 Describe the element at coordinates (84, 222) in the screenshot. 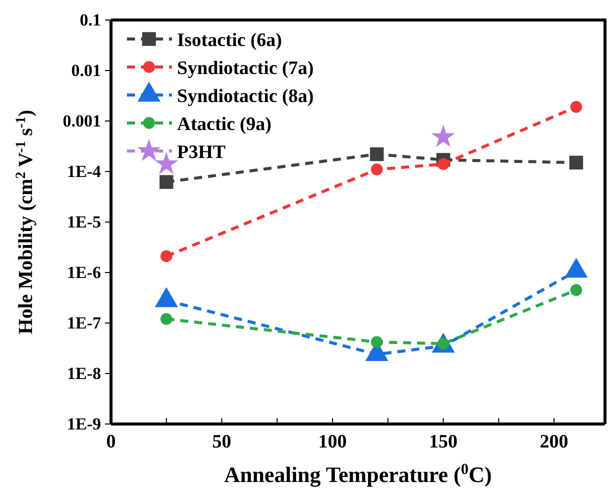

I see `y-tick-label: 1E-5` at that location.